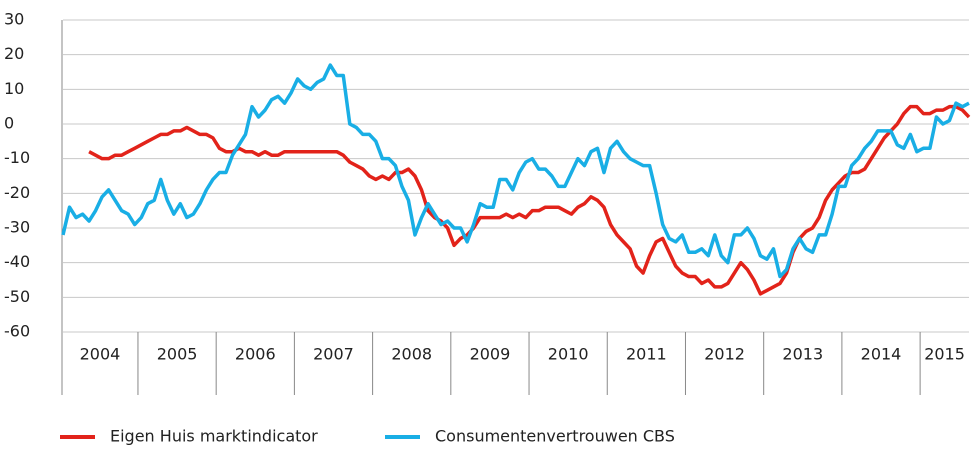  I want to click on x-tick-label: 2006, so click(255, 354).